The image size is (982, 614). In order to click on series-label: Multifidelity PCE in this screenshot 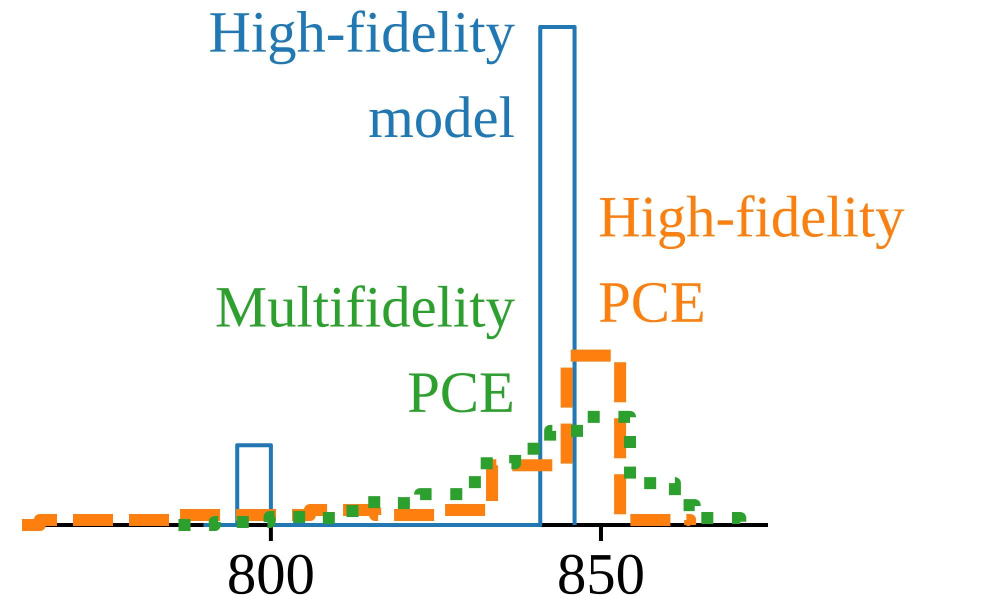, I will do `click(365, 348)`.